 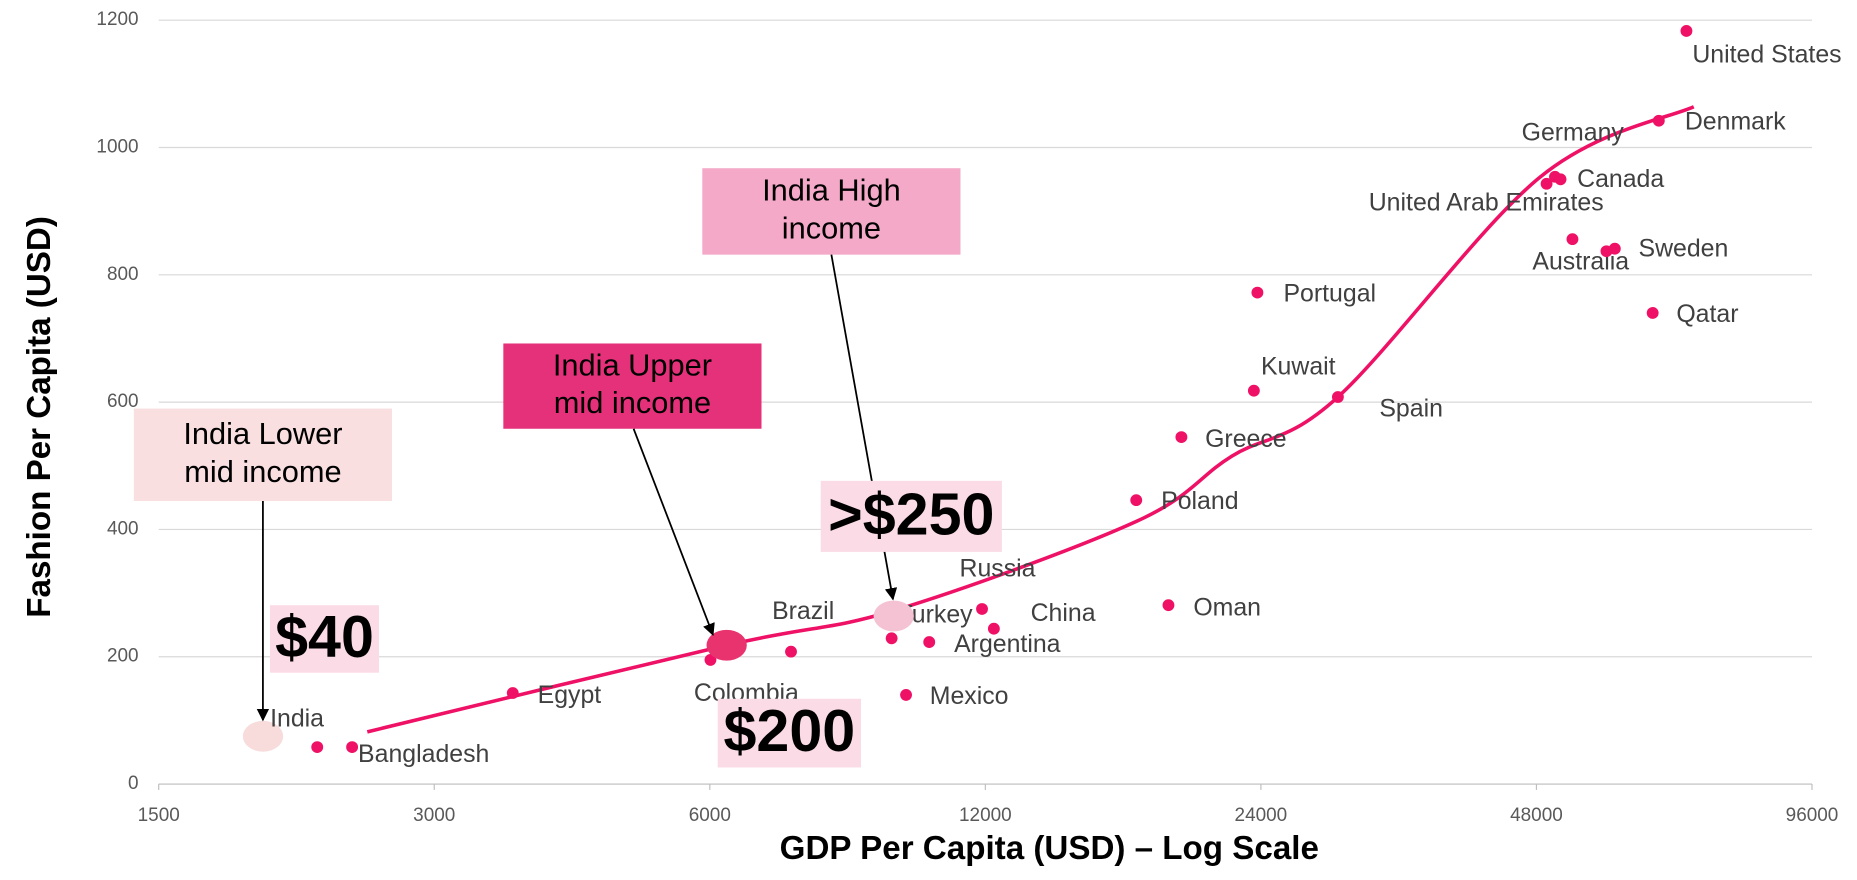 I want to click on point-label: Mexico, so click(x=969, y=696).